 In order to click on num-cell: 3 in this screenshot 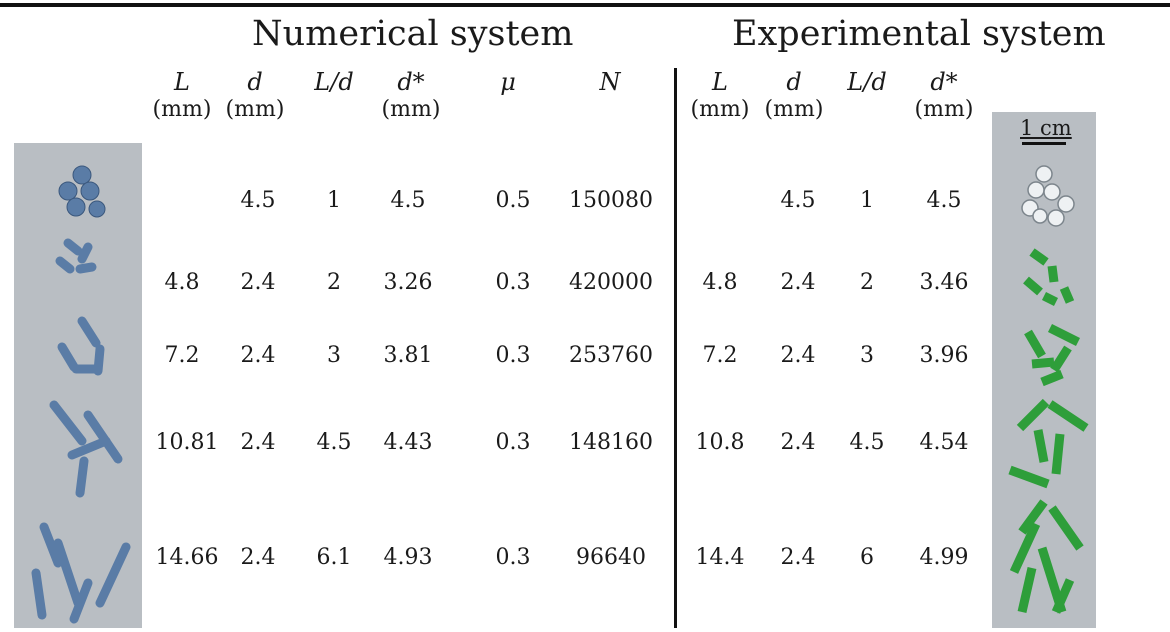, I will do `click(334, 355)`.